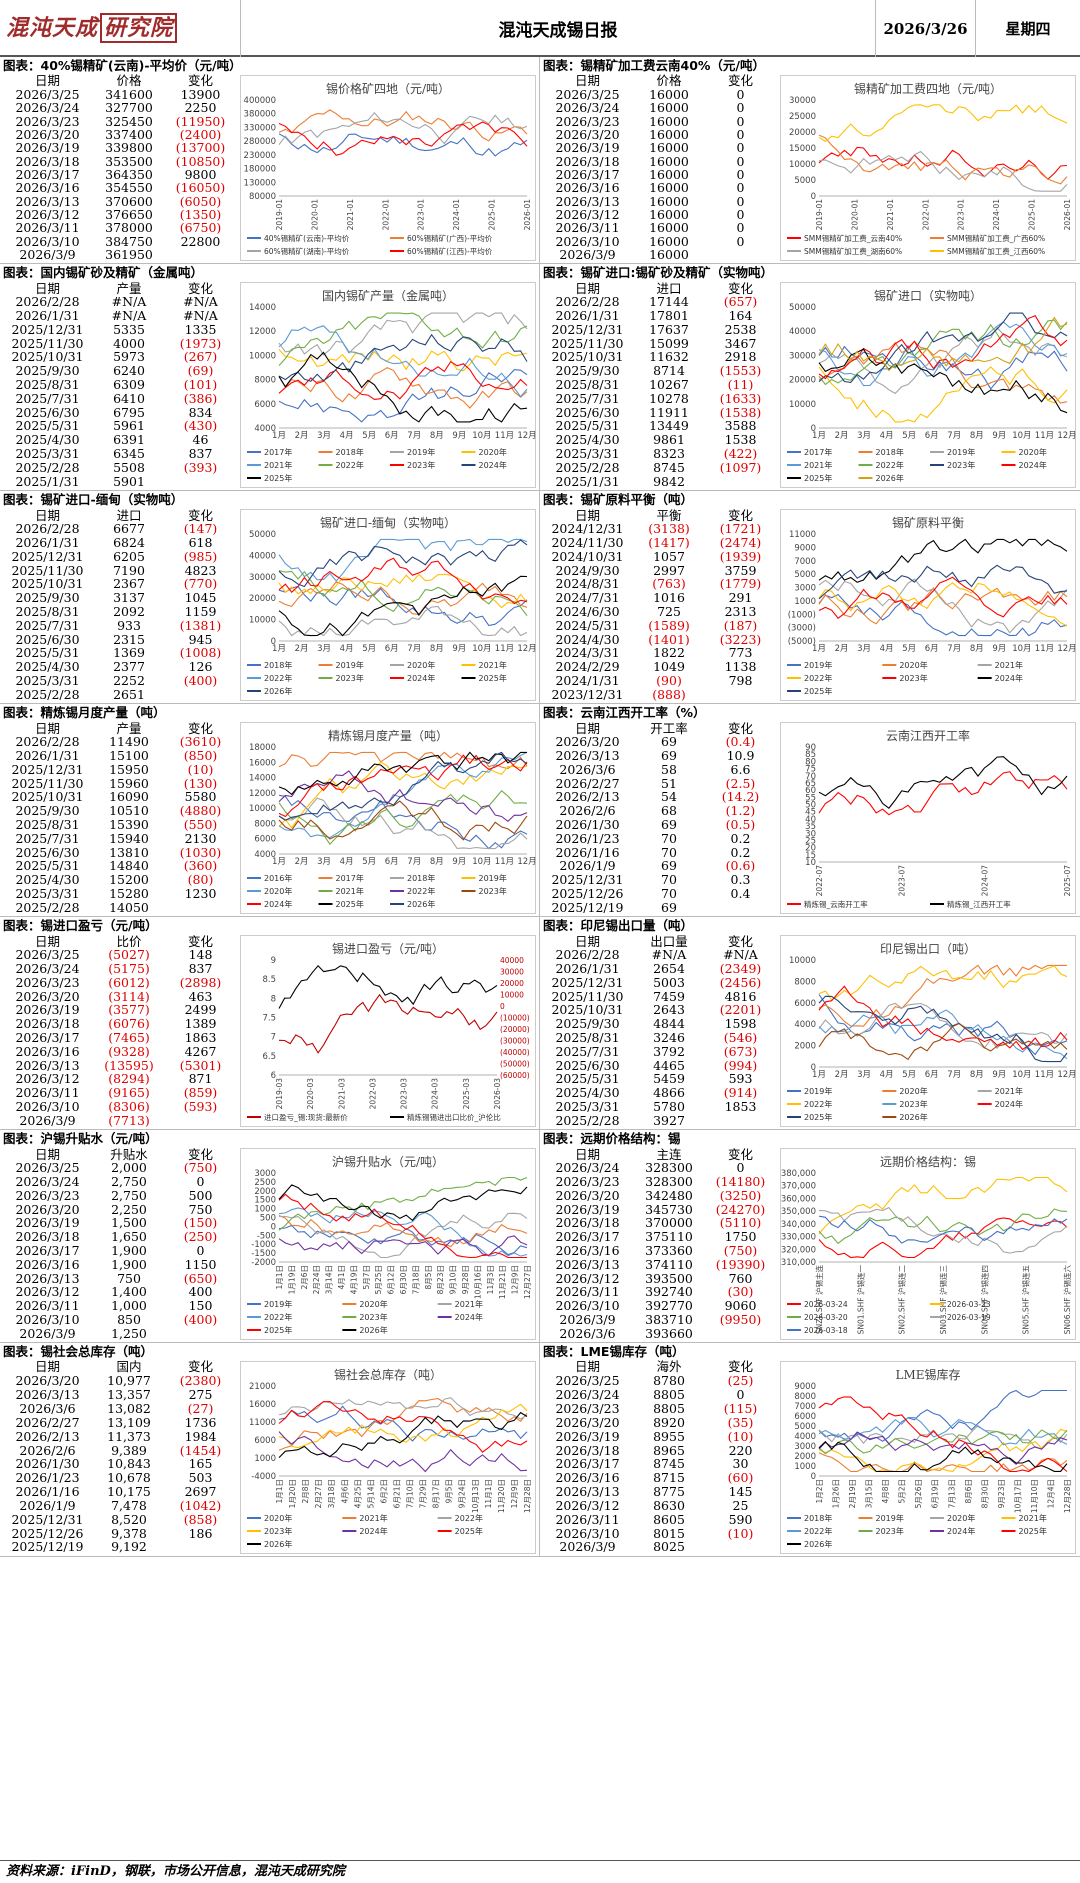  Describe the element at coordinates (129, 694) in the screenshot. I see `table-cell: 2651` at that location.